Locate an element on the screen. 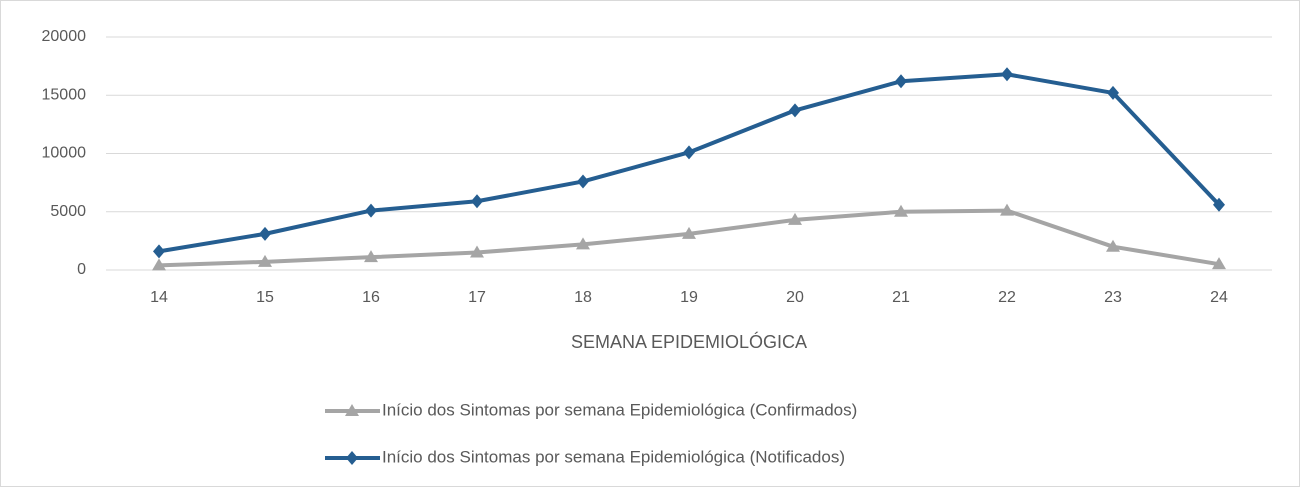  x-tick-label: 18 is located at coordinates (583, 297).